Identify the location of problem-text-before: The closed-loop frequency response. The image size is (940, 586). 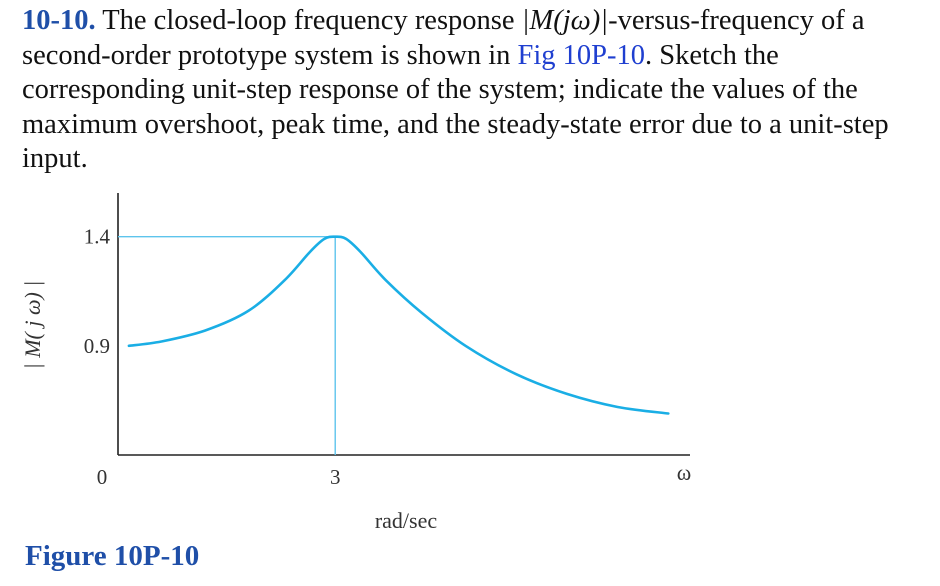
(308, 20).